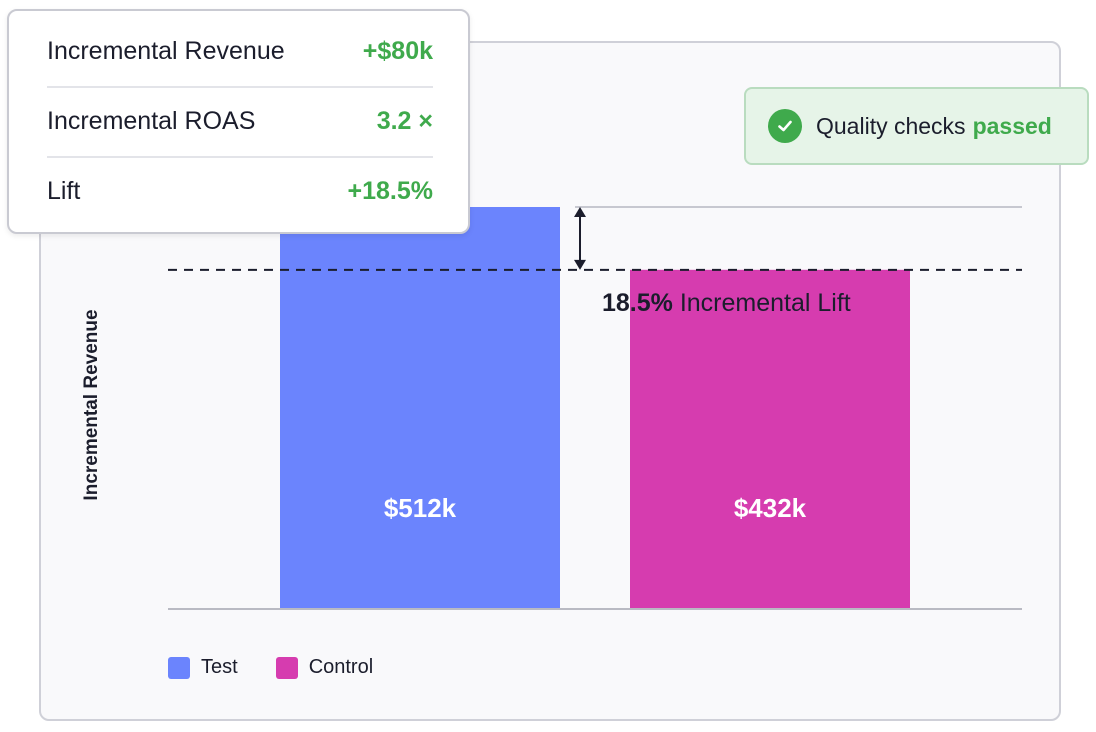 This screenshot has height=732, width=1096. What do you see at coordinates (420, 508) in the screenshot?
I see `bar-value-label: $512k` at bounding box center [420, 508].